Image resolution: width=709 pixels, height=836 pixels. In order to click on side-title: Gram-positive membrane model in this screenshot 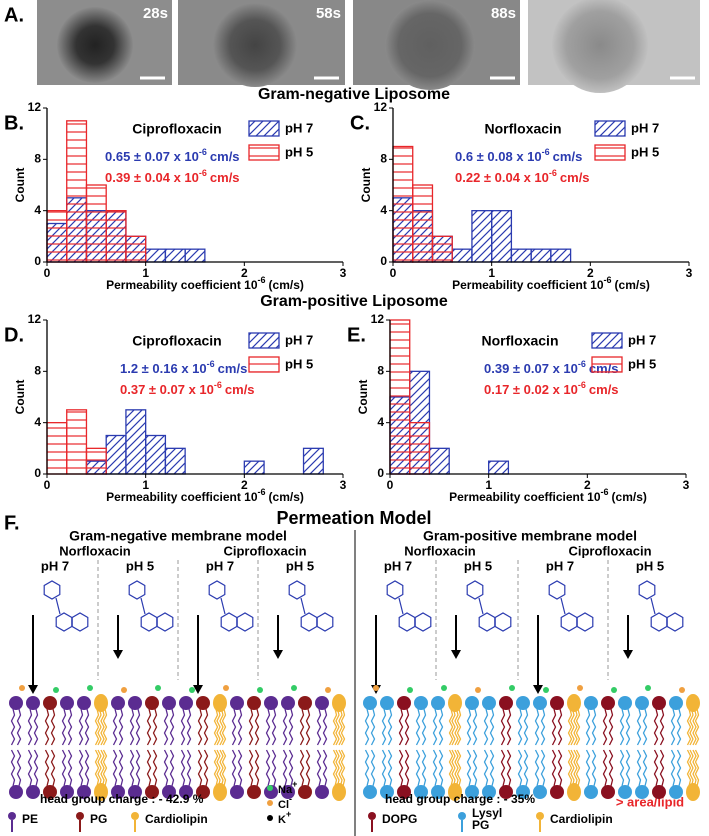, I will do `click(530, 536)`.